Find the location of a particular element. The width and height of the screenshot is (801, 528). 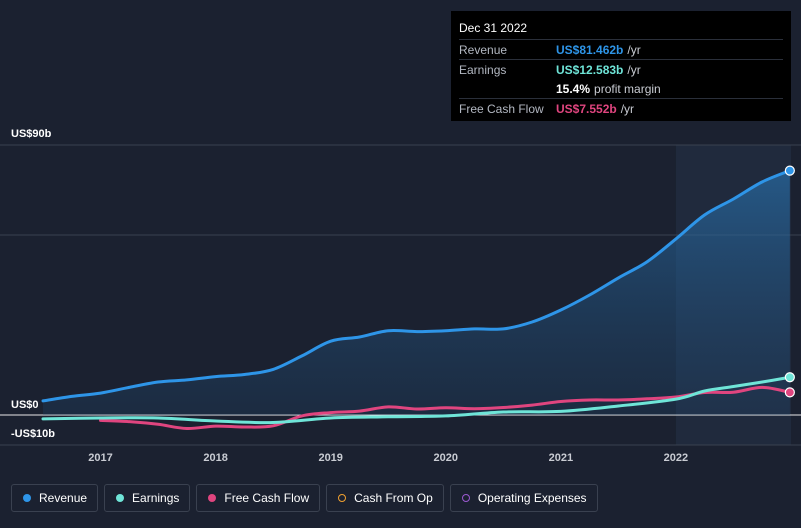

legend-item-operating-expenses: Operating Expenses is located at coordinates (523, 498).